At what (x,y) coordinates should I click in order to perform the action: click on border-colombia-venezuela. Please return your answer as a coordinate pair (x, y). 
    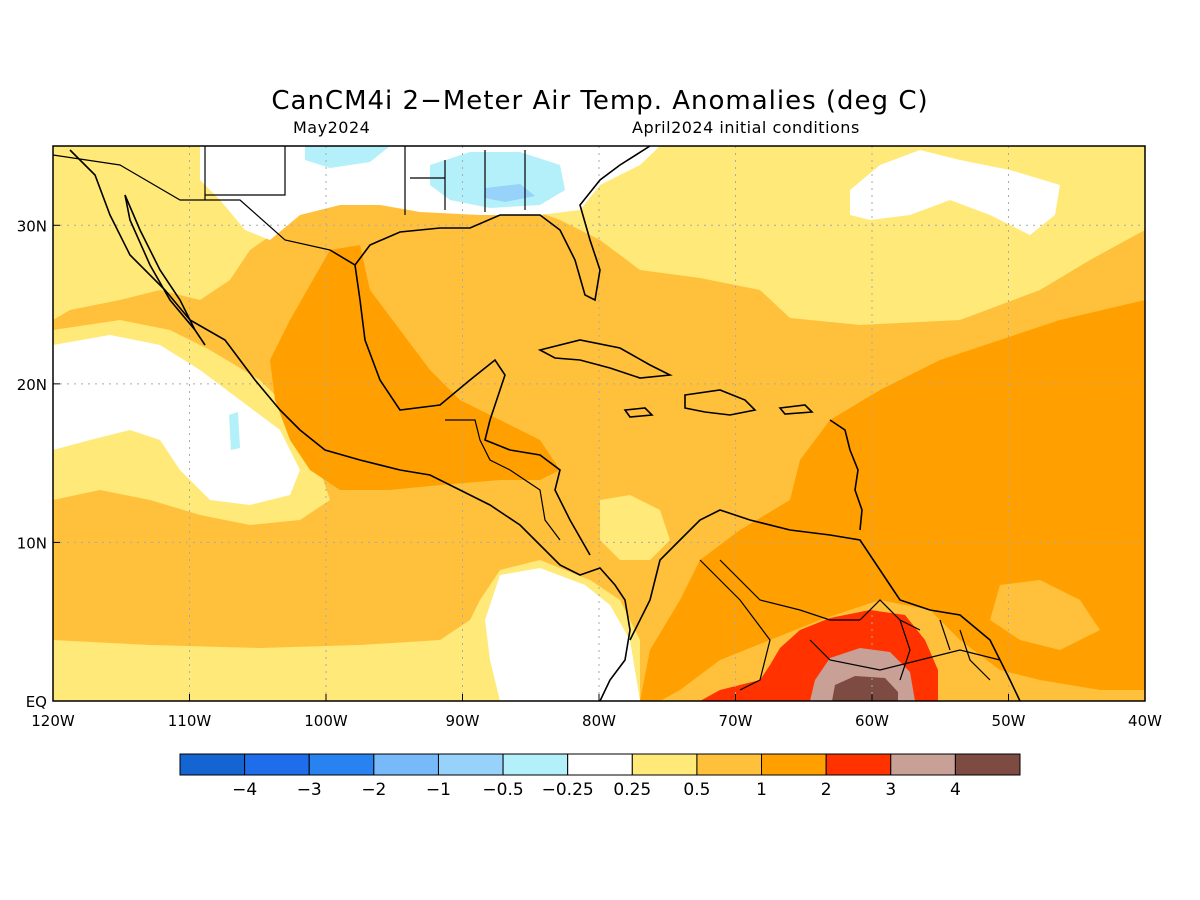
    Looking at the image, I should click on (779, 625).